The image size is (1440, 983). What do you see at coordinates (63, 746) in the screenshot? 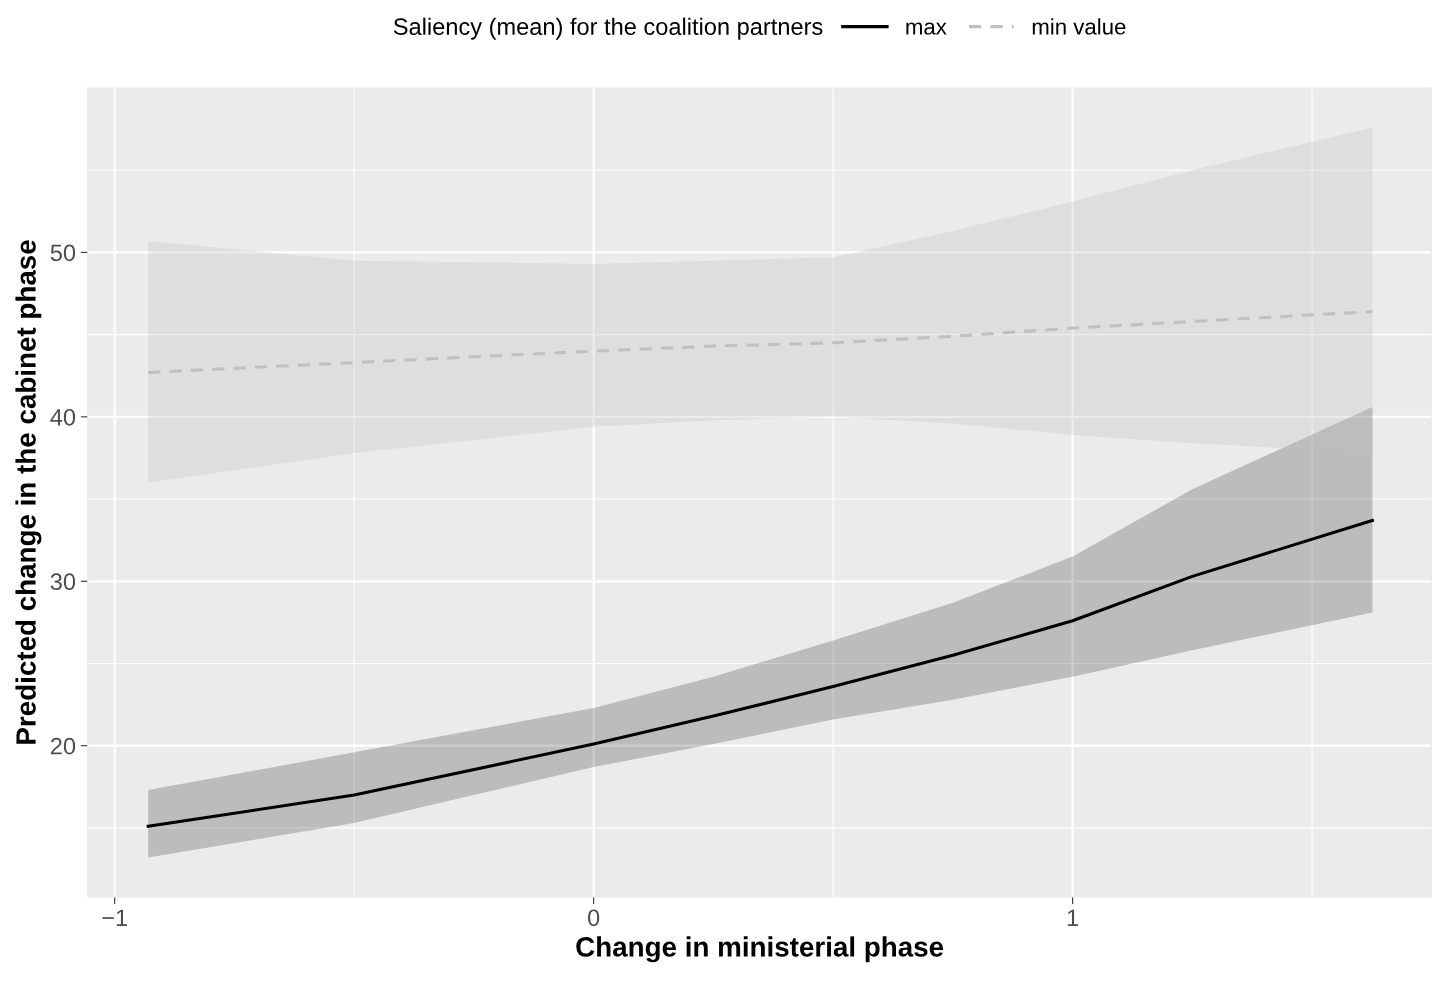
I see `y-tick-label: 20` at bounding box center [63, 746].